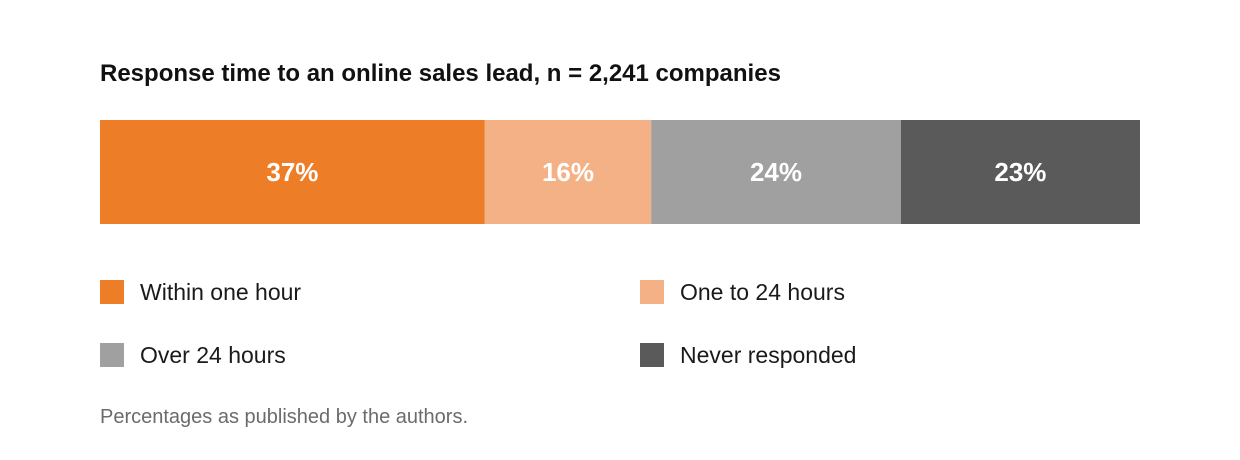 The image size is (1240, 460). Describe the element at coordinates (768, 354) in the screenshot. I see `legend-label-never-responded: Never responded` at that location.